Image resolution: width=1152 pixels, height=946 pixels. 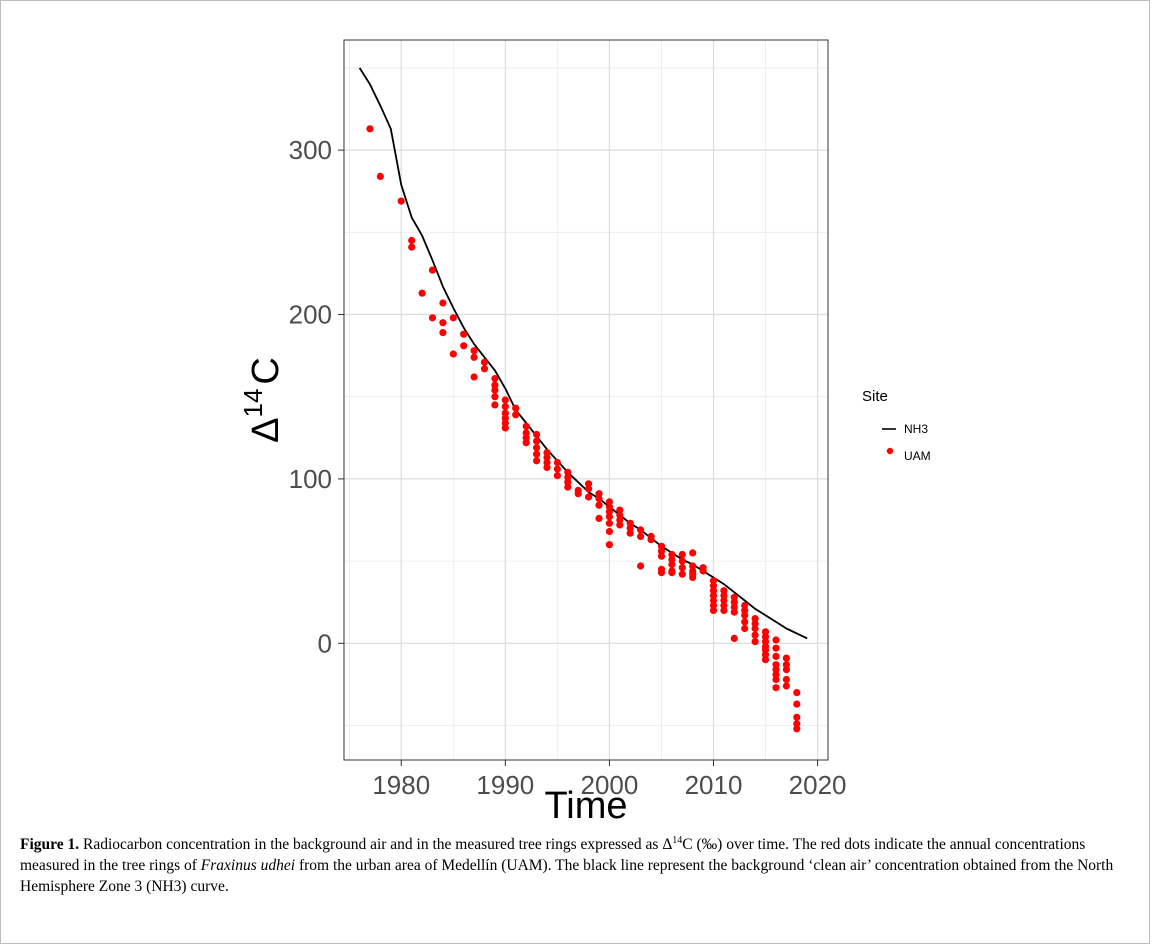 I want to click on y-axis-title-element: C, so click(x=266, y=370).